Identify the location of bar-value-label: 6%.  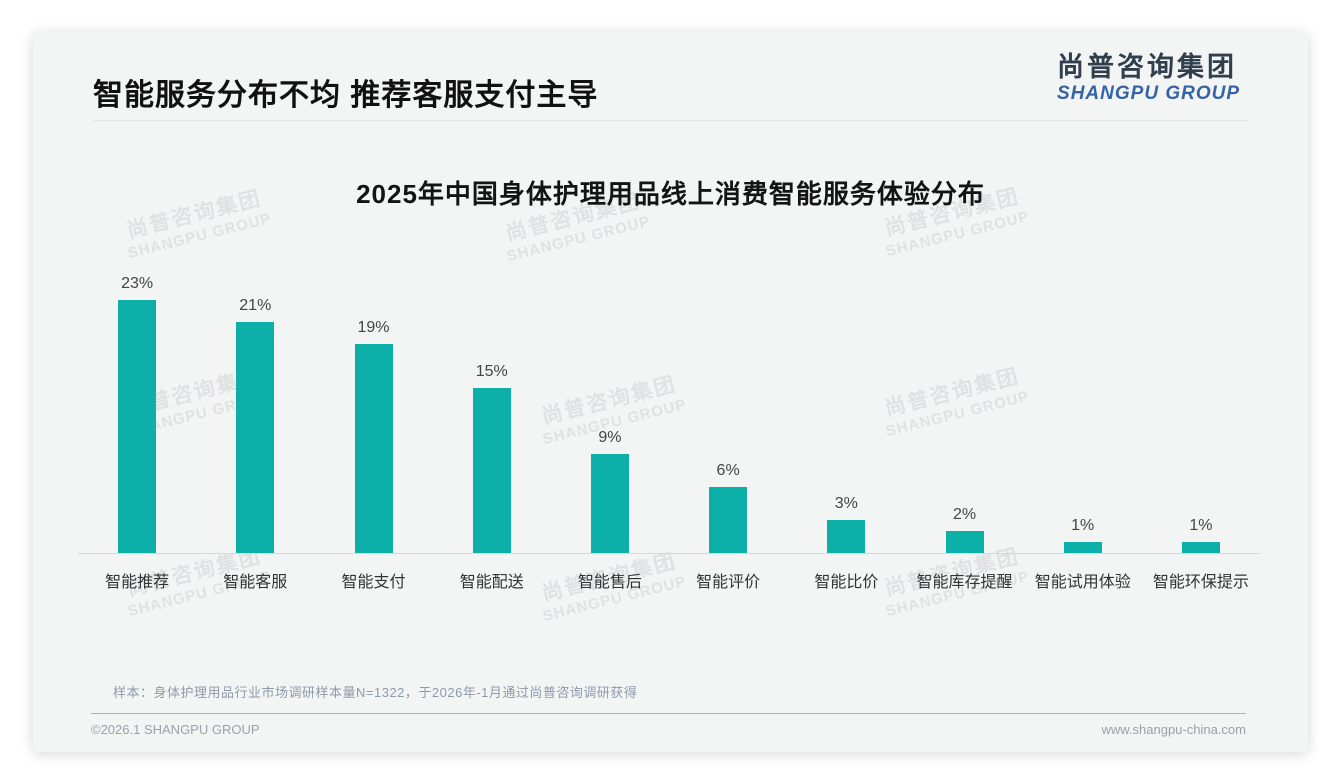
(728, 470).